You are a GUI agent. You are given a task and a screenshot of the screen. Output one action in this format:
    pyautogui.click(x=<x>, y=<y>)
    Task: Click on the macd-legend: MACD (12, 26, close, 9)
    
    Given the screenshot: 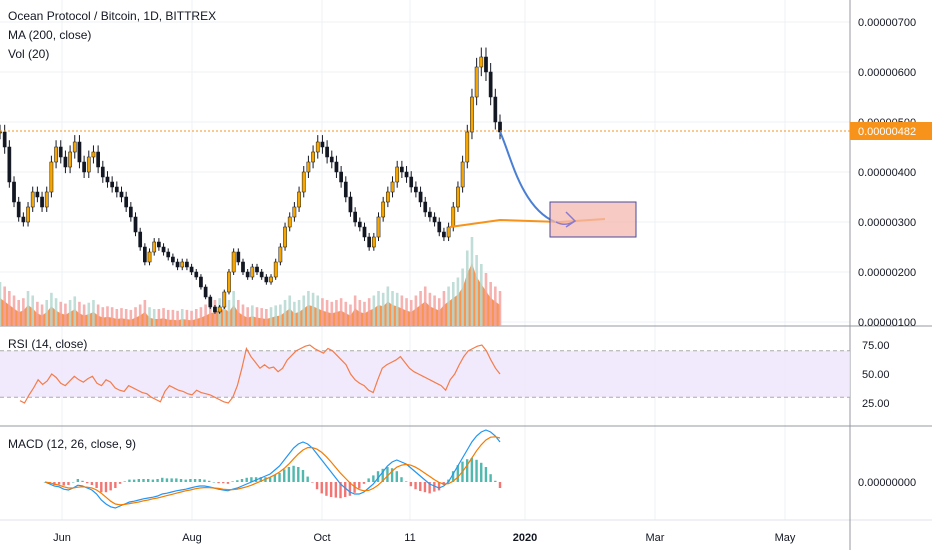 What is the action you would take?
    pyautogui.click(x=72, y=444)
    